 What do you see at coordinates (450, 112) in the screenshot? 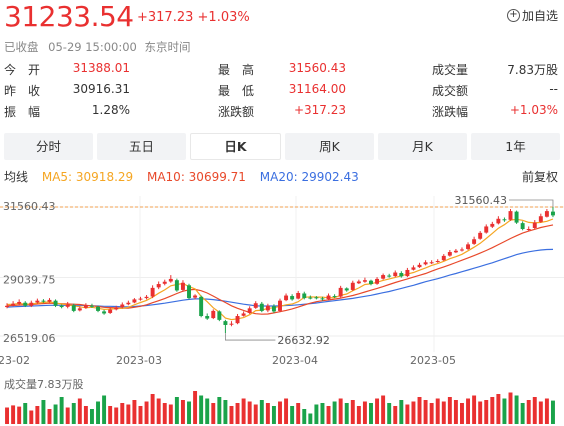
I see `stat-label: 涨跌幅` at bounding box center [450, 112].